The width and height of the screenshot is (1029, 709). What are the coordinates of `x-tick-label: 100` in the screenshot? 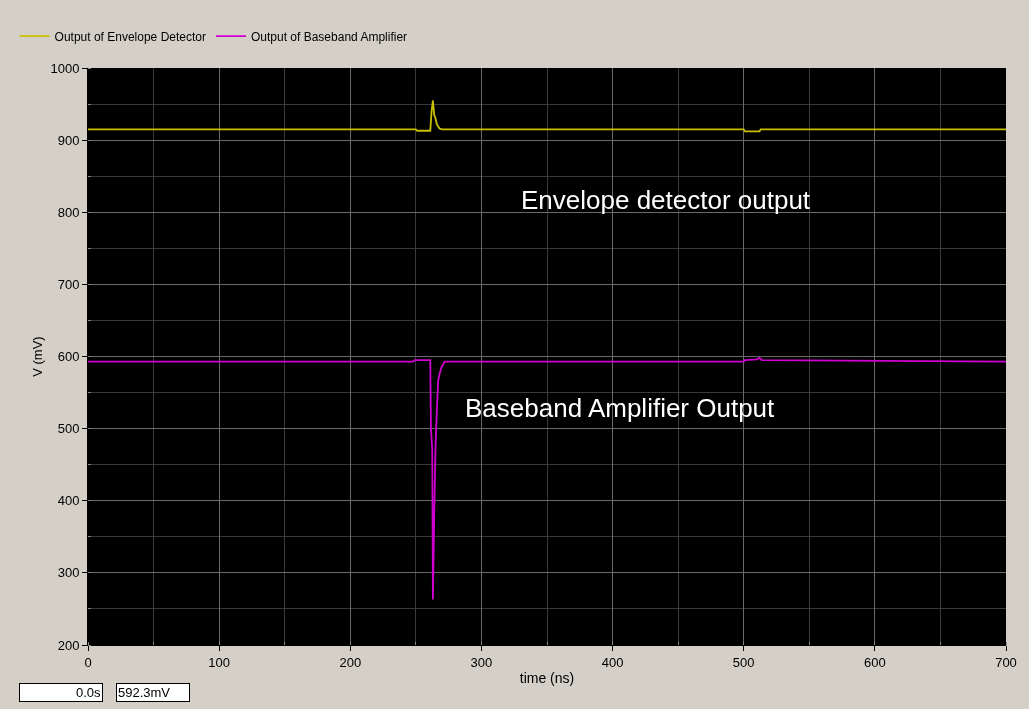 It's located at (219, 662).